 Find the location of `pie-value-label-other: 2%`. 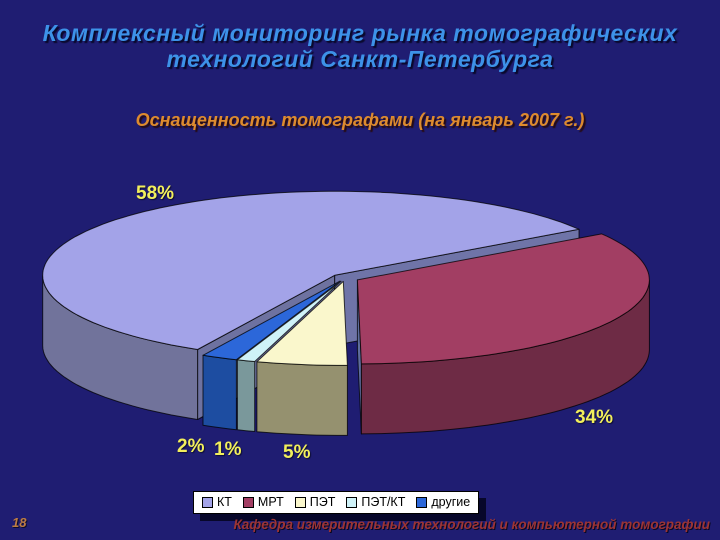

pie-value-label-other: 2% is located at coordinates (191, 446).